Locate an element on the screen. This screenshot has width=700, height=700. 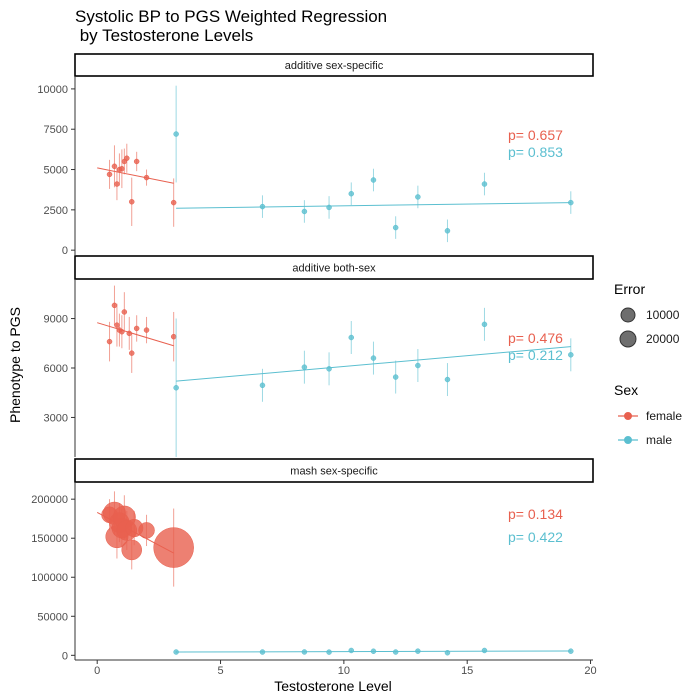
y-tick-label: 200000 is located at coordinates (49, 500).